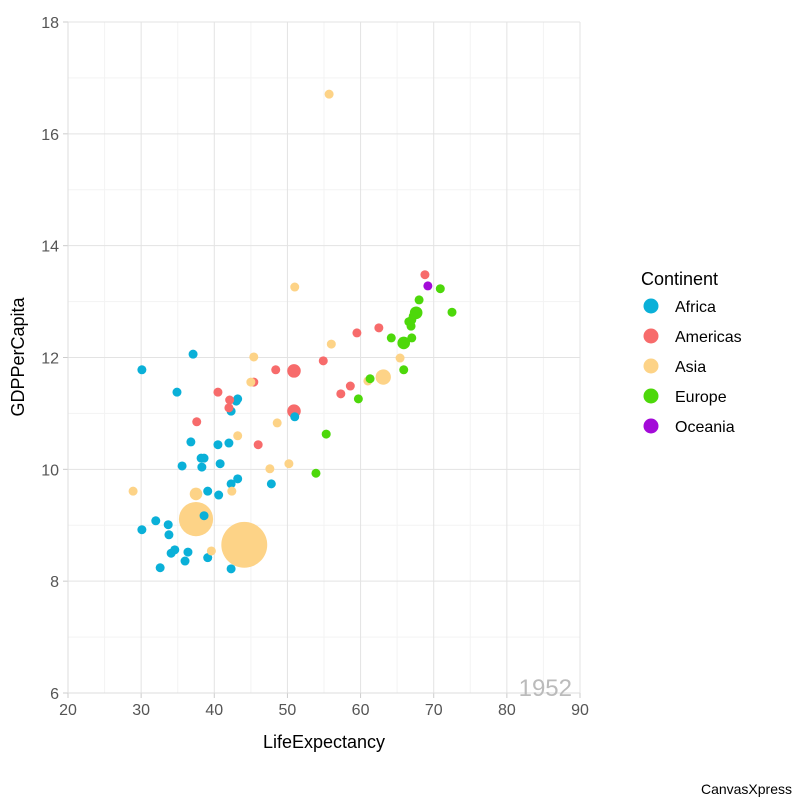 Image resolution: width=800 pixels, height=800 pixels. What do you see at coordinates (690, 367) in the screenshot?
I see `legend-label-asia: Asia` at bounding box center [690, 367].